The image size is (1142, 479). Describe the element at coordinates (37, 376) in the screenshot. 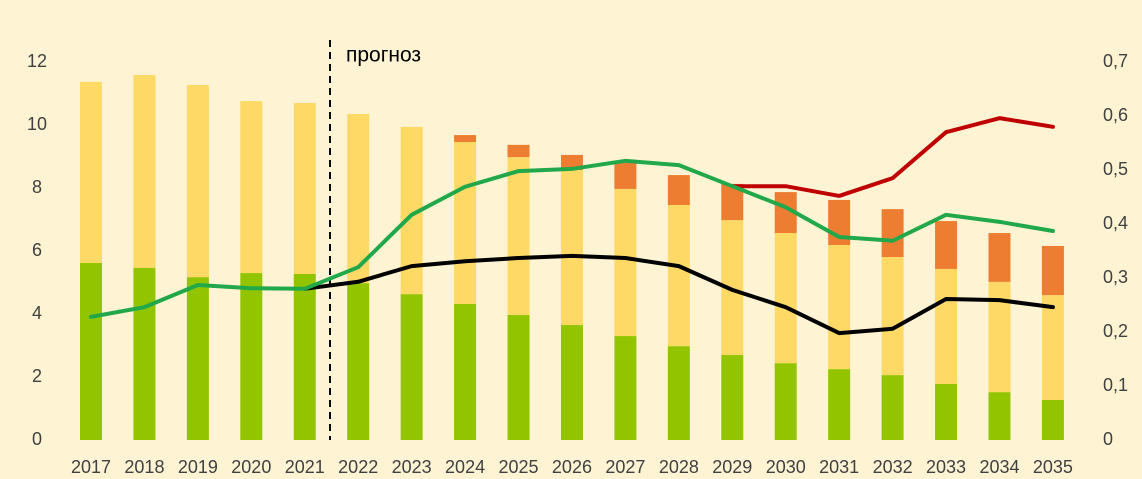

I see `y-tick-label: 2` at that location.